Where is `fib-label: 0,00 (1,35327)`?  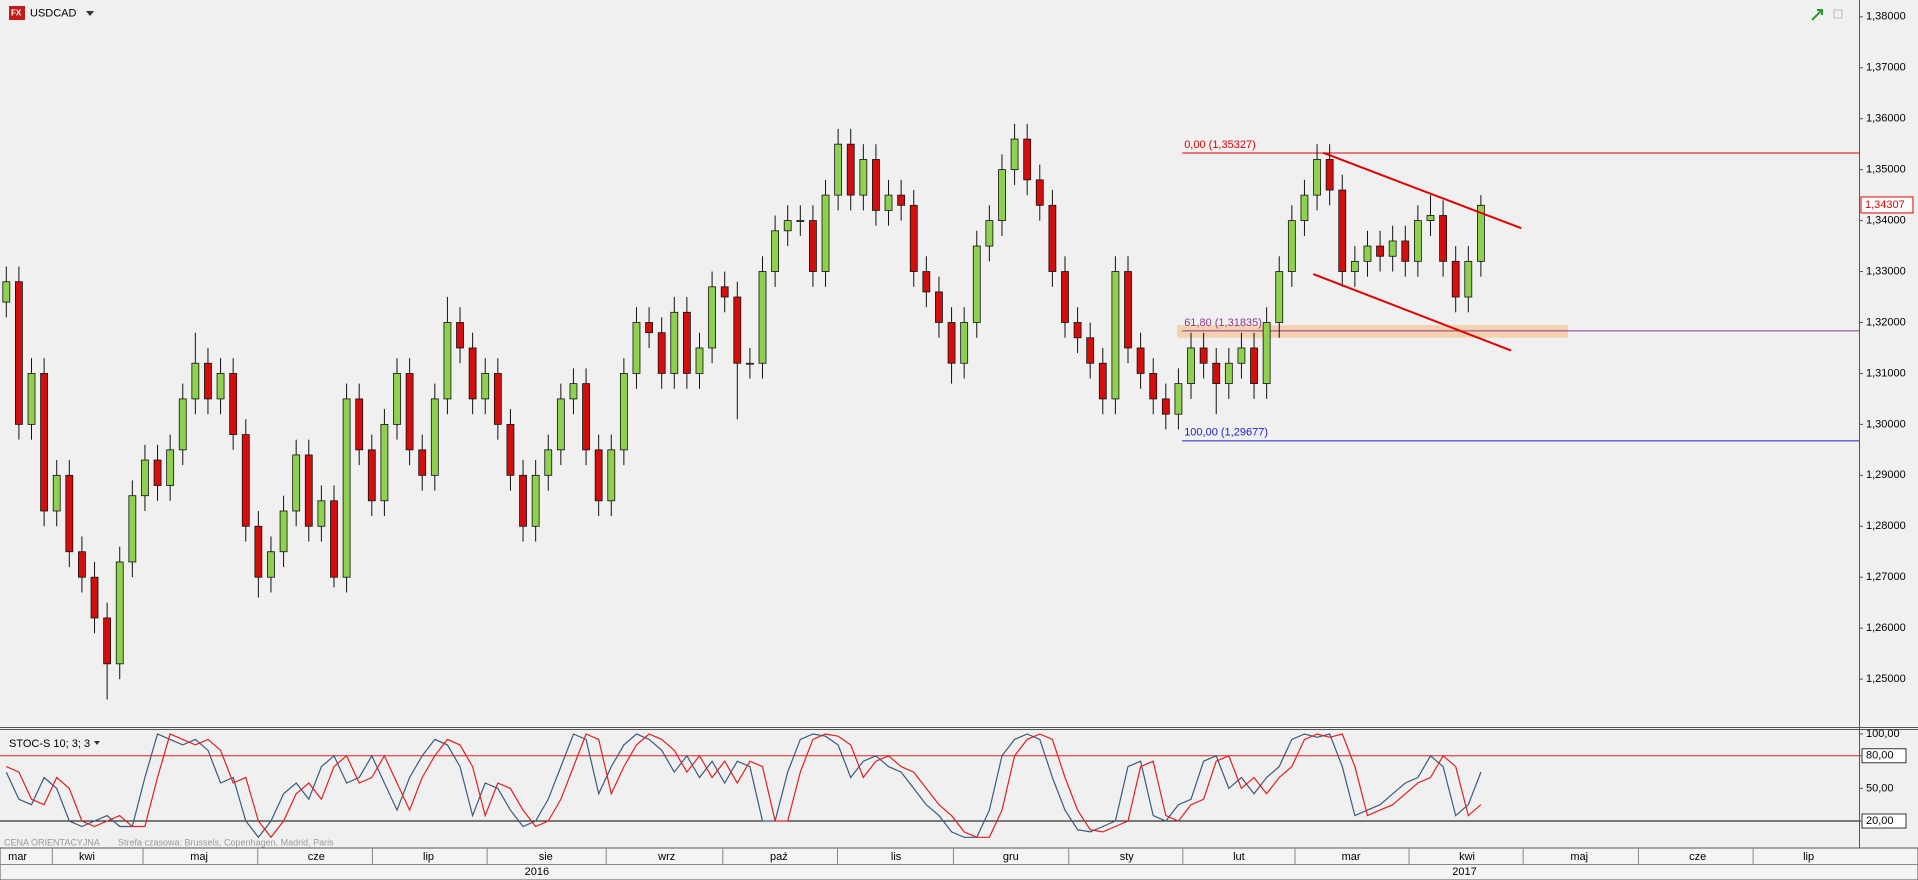
fib-label: 0,00 (1,35327) is located at coordinates (1220, 145).